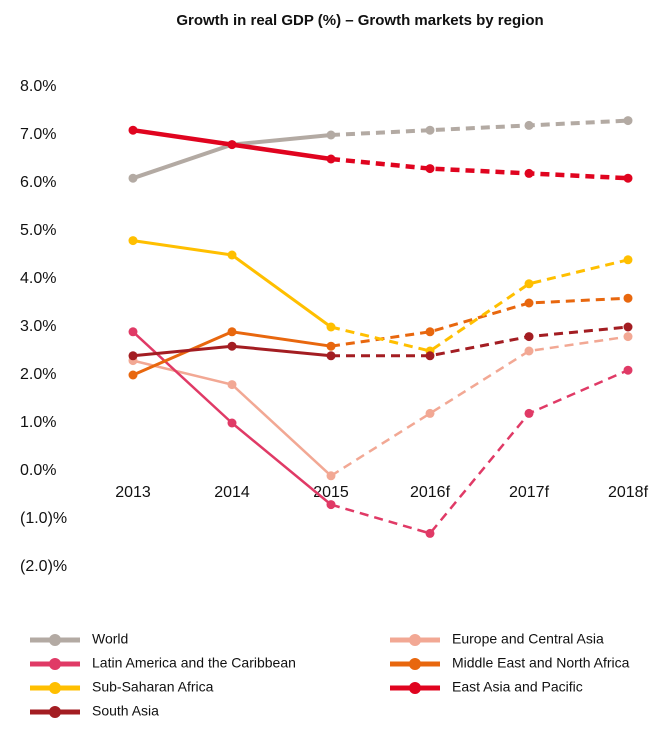 The image size is (670, 735). I want to click on legend-label: Latin America and the Caribbean, so click(194, 663).